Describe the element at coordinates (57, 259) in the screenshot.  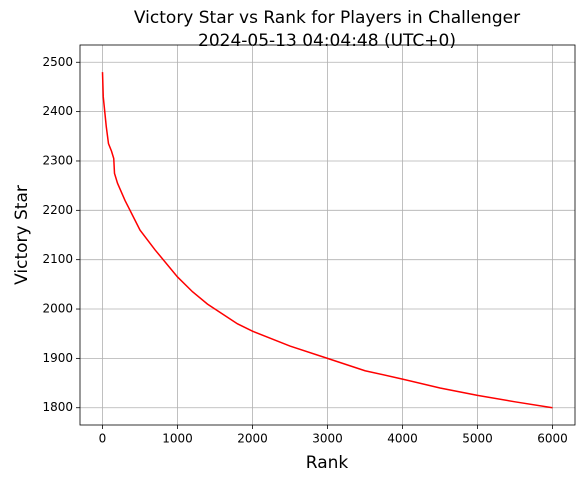
I see `y-tick-label: 2100` at that location.